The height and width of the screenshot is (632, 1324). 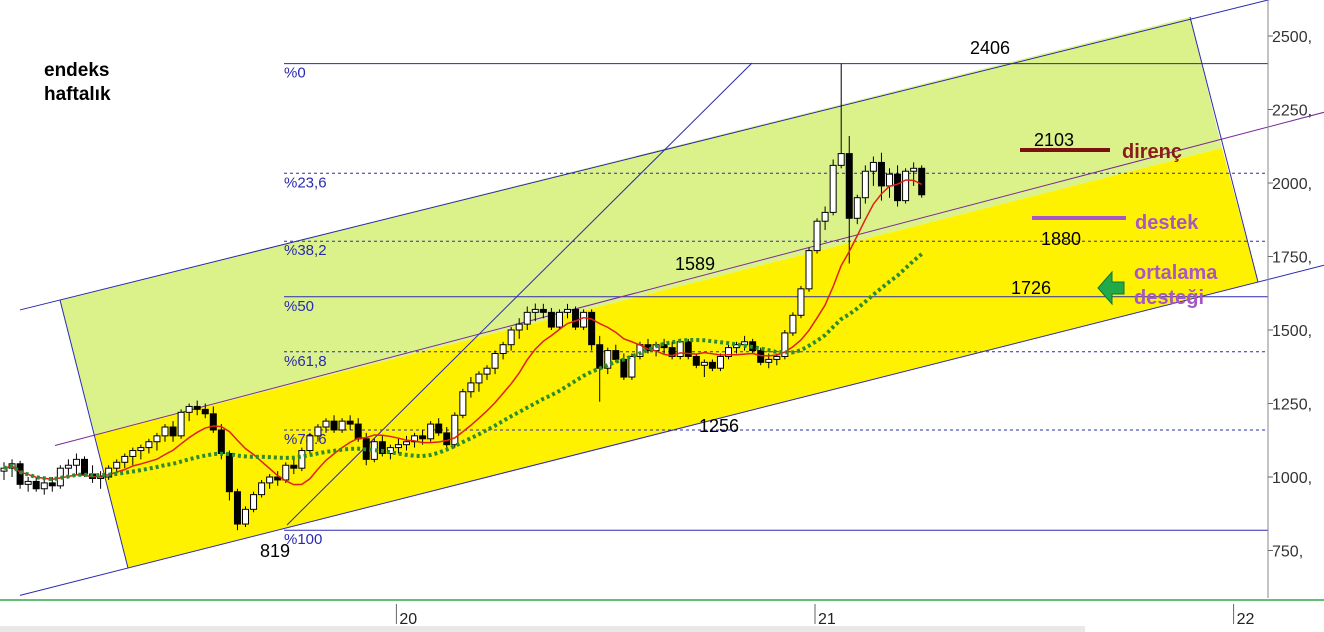 I want to click on chart-title: haftalık, so click(x=77, y=94).